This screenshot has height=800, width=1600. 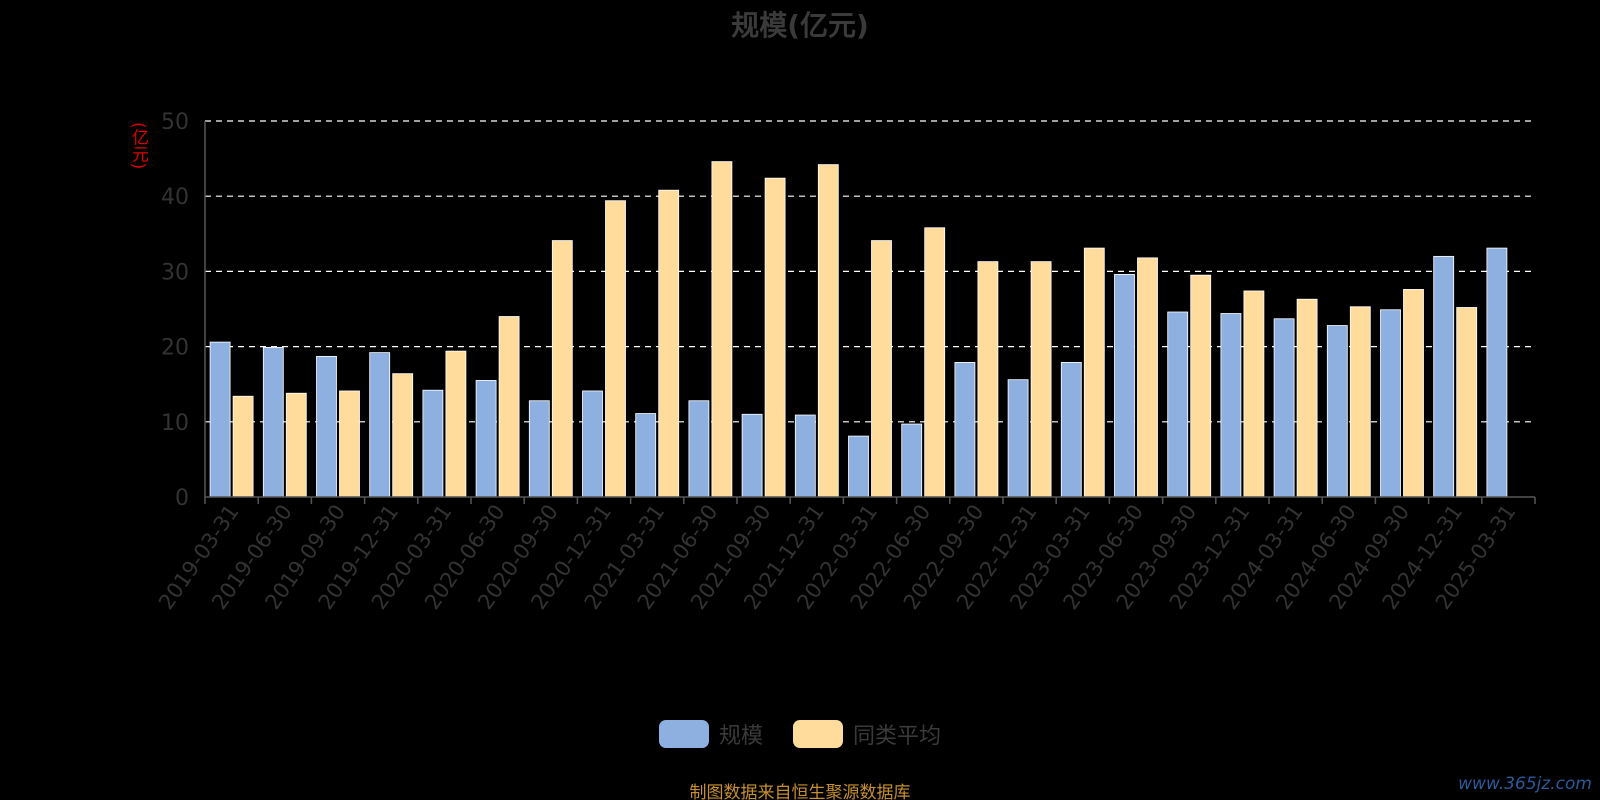 What do you see at coordinates (710, 734) in the screenshot?
I see `legend-item-scale: 规模` at bounding box center [710, 734].